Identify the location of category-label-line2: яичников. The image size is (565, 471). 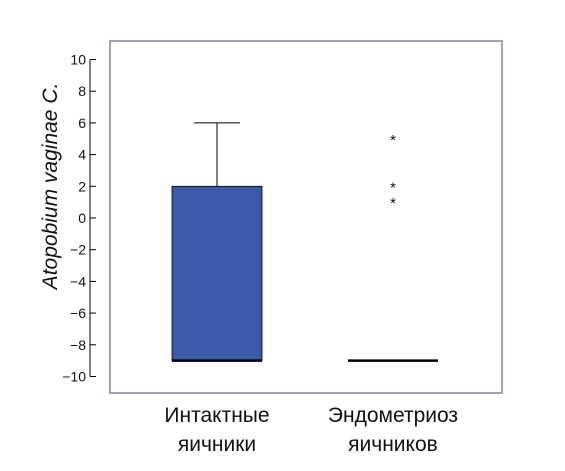
(393, 444).